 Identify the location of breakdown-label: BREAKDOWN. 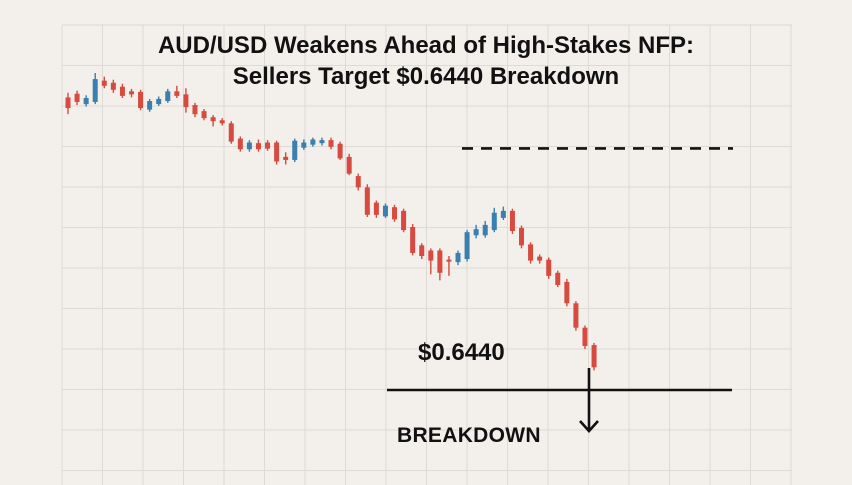
(469, 435).